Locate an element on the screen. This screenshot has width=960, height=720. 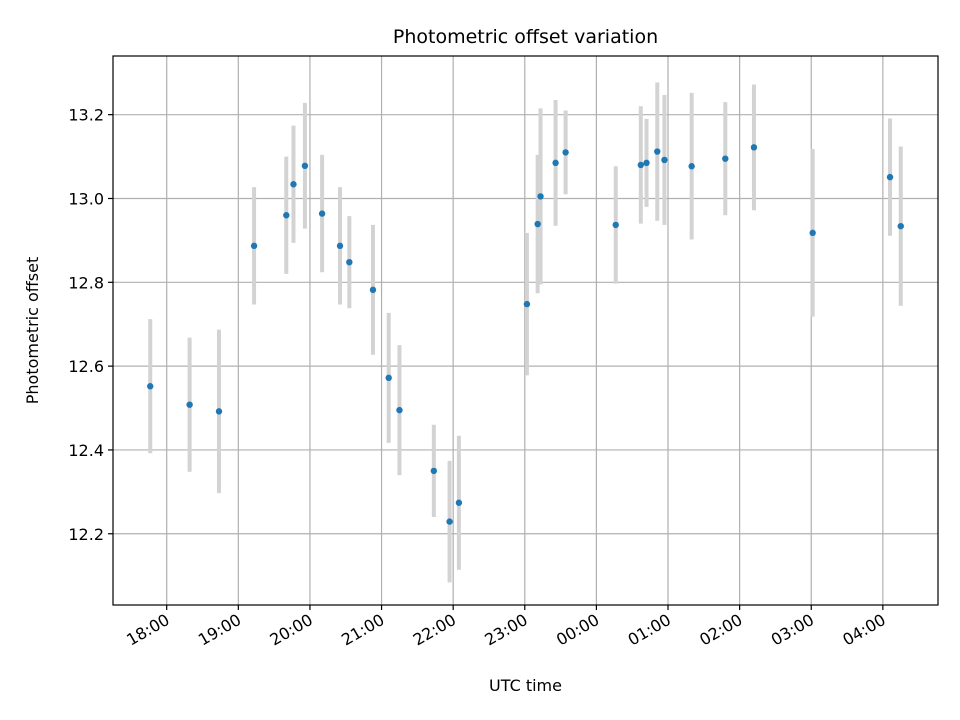
y-tick-label: 13.2 is located at coordinates (86, 115).